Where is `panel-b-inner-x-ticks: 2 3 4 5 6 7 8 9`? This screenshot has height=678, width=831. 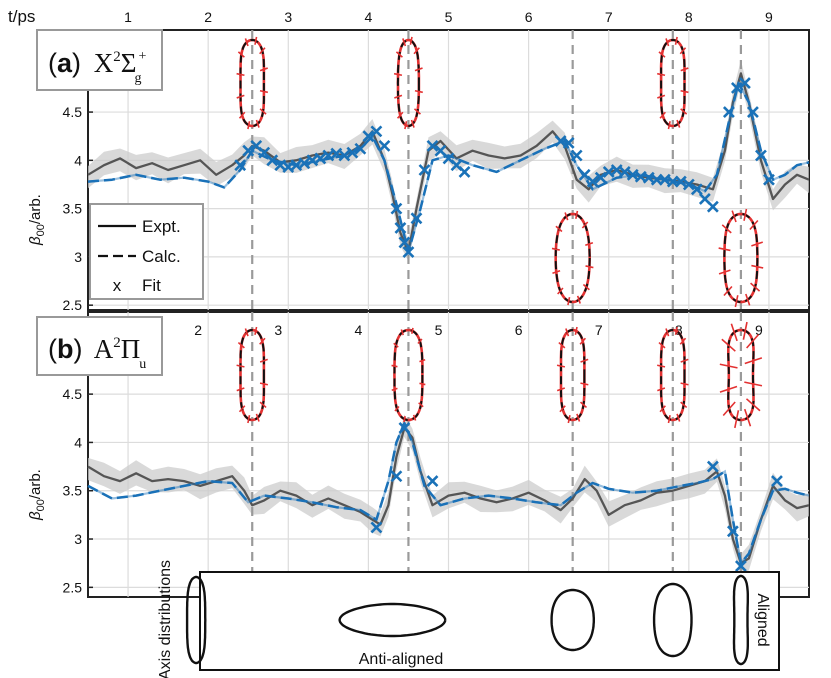
panel-b-inner-x-ticks: 2 3 4 5 6 7 8 9 is located at coordinates (478, 330).